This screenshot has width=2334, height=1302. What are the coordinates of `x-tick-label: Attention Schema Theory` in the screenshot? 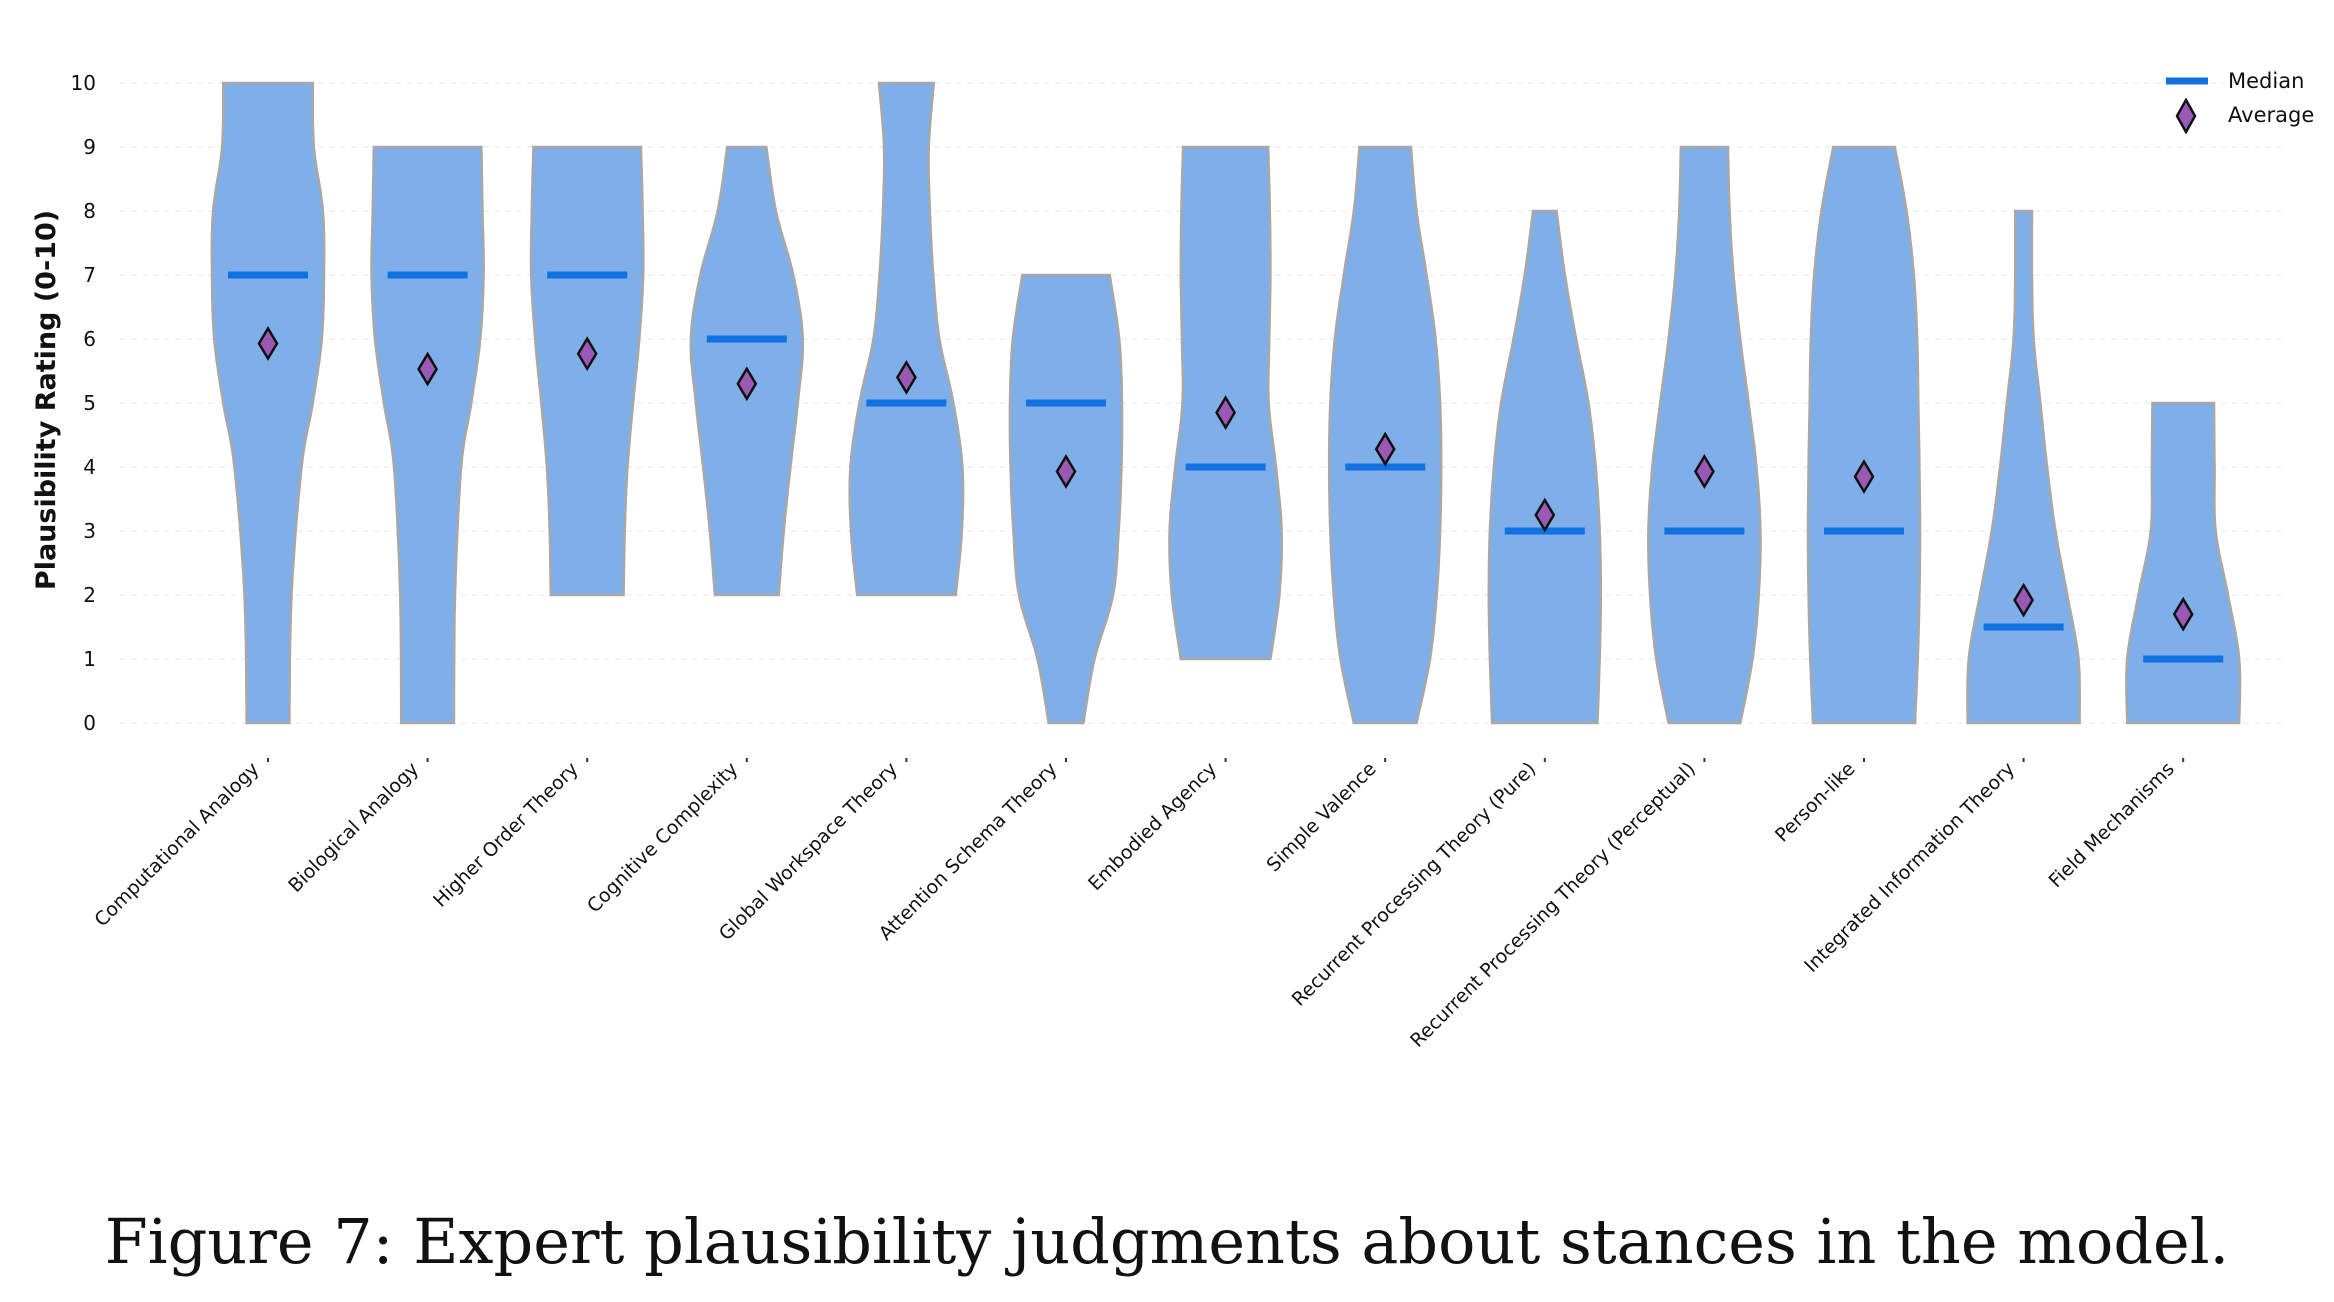 It's located at (968, 851).